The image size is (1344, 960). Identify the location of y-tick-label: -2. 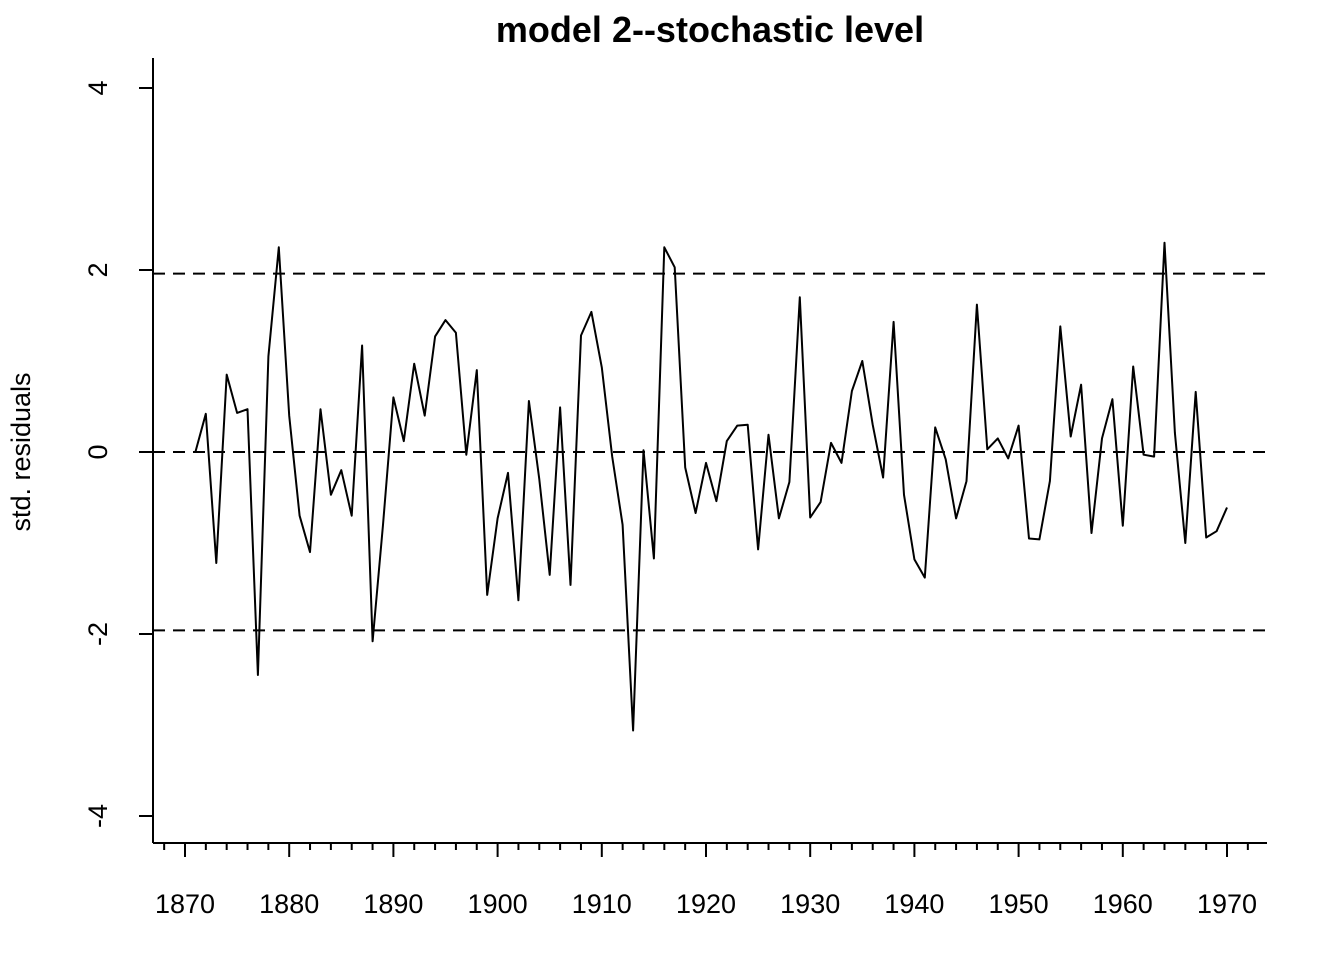
(98, 634).